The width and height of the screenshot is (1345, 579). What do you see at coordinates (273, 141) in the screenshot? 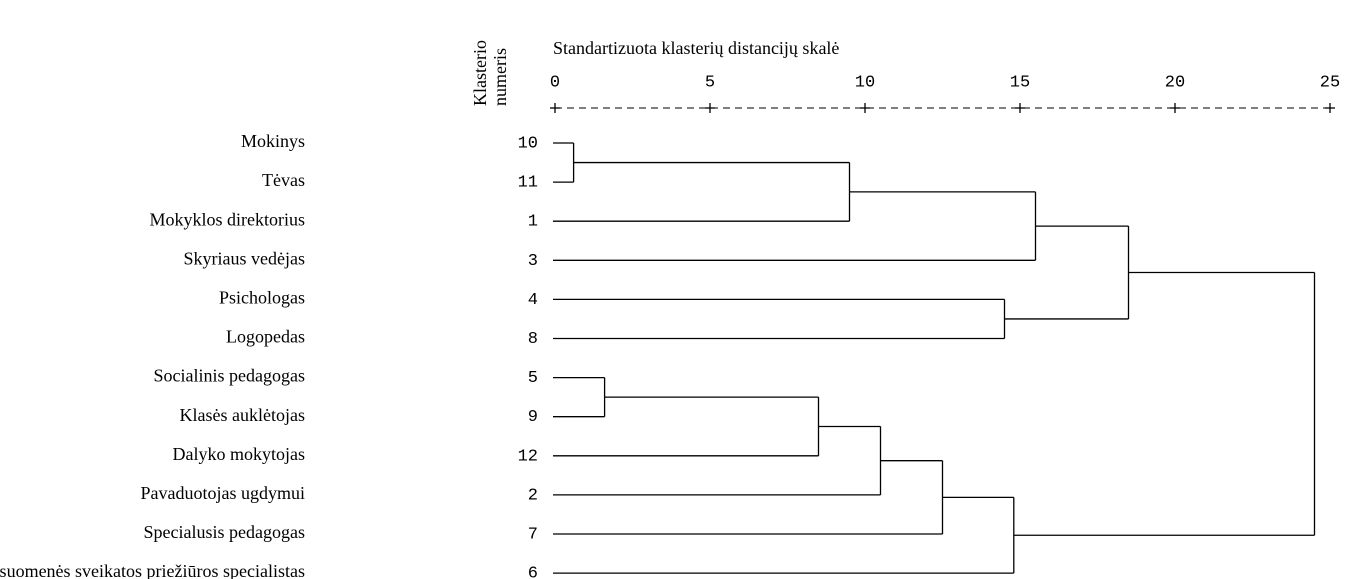
I see `leaf-label: Mokinys` at bounding box center [273, 141].